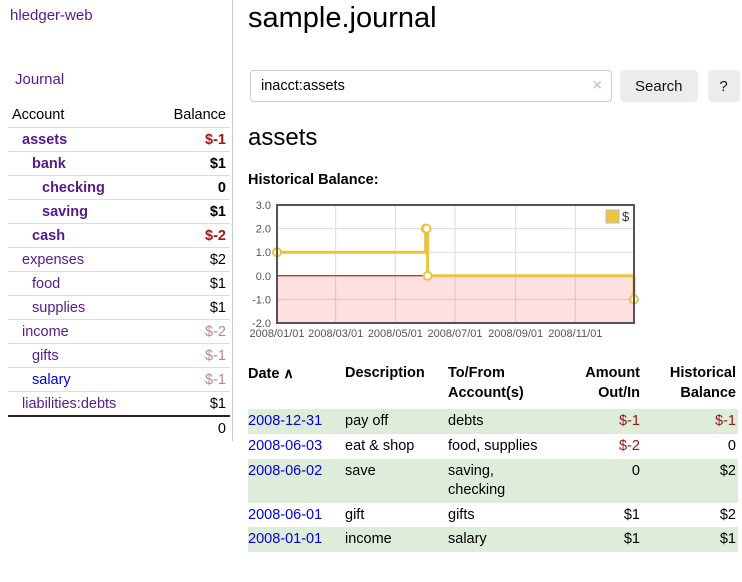 The image size is (742, 582). I want to click on transaction-date-link: 2008-06-01, so click(285, 514).